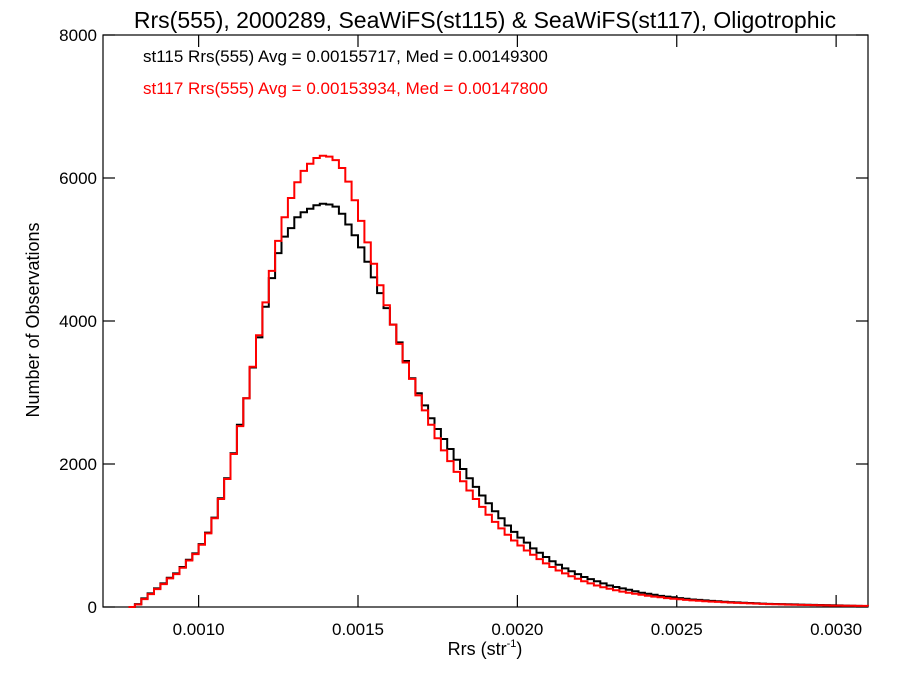  I want to click on y-tick-label: 0, so click(92, 607).